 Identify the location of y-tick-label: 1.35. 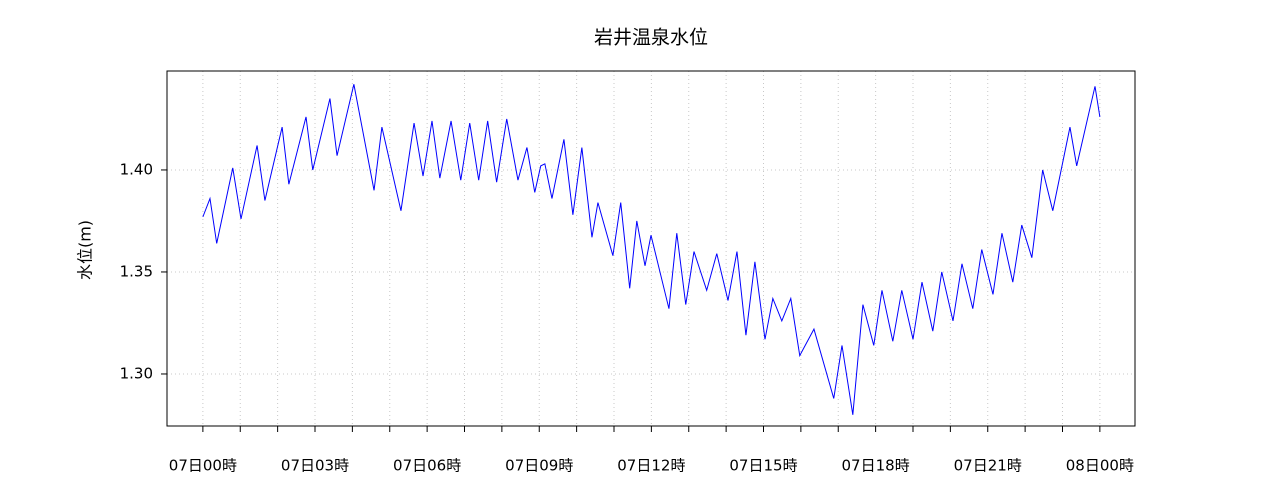
(136, 271).